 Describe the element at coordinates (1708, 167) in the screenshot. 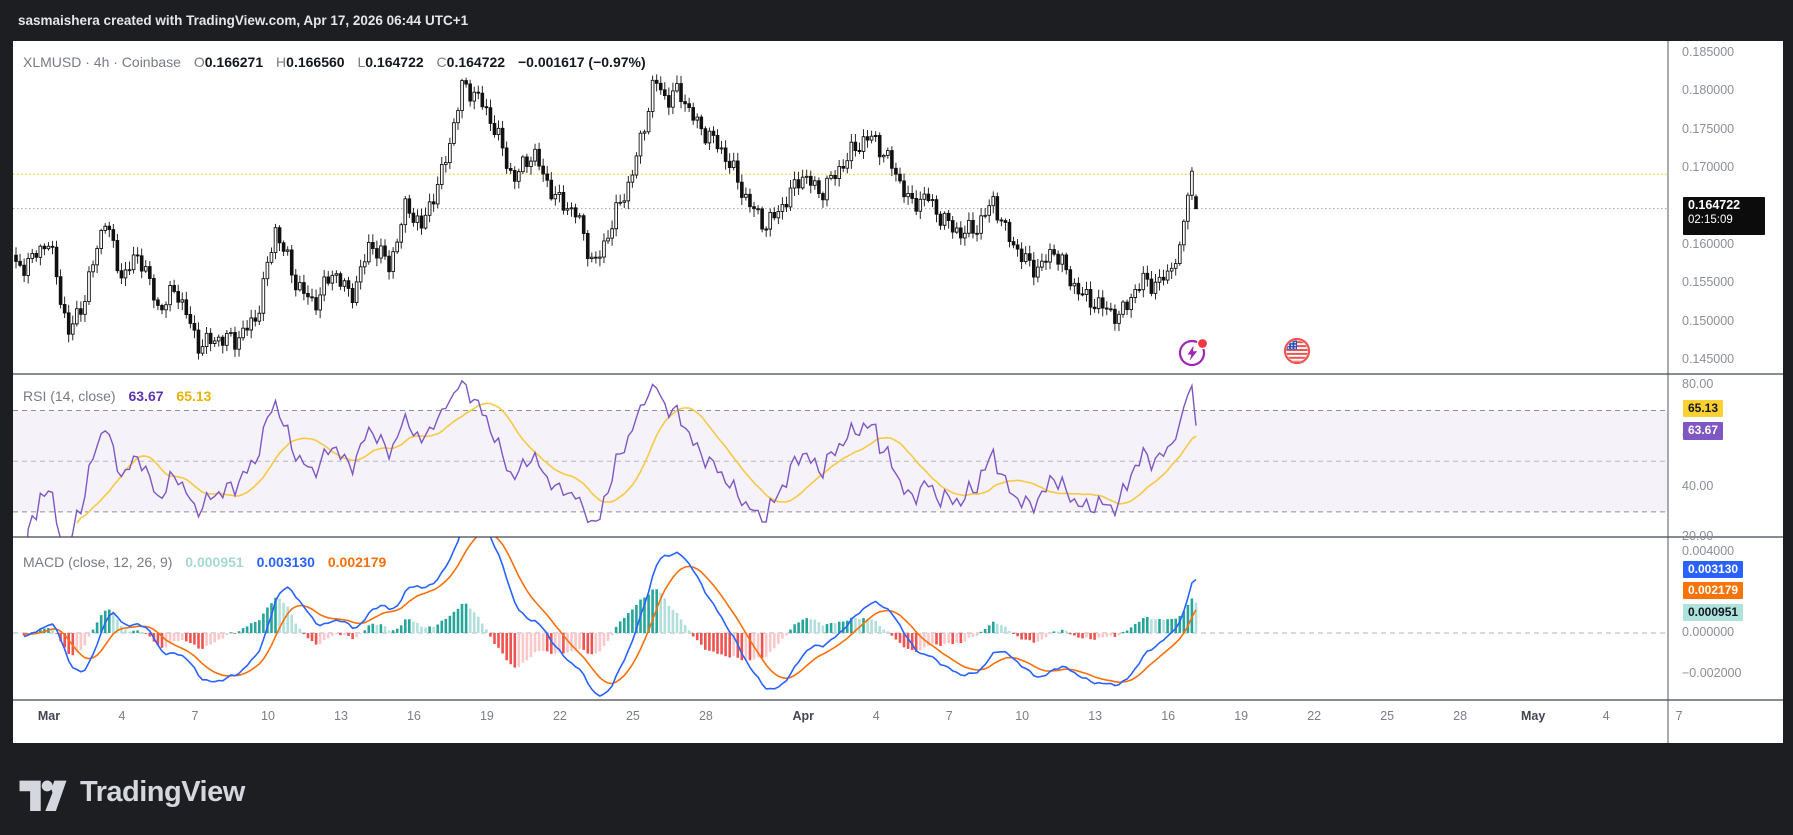

I see `price-axis-label: 0.170000` at that location.